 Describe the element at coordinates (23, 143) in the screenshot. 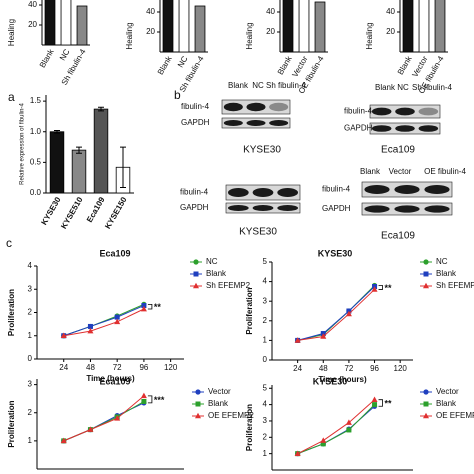

I see `y-axis-label: Relative expression of fibulin-4` at that location.